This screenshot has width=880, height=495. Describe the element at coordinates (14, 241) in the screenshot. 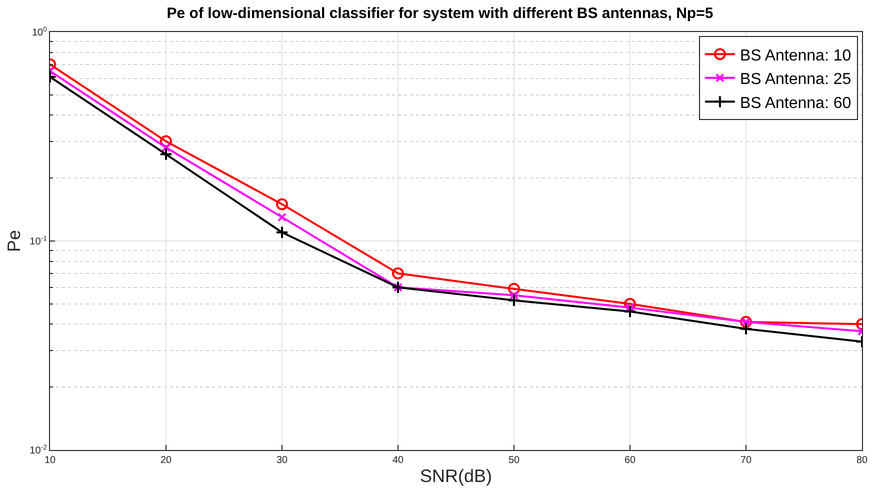

I see `y-axis-title: Pe` at that location.